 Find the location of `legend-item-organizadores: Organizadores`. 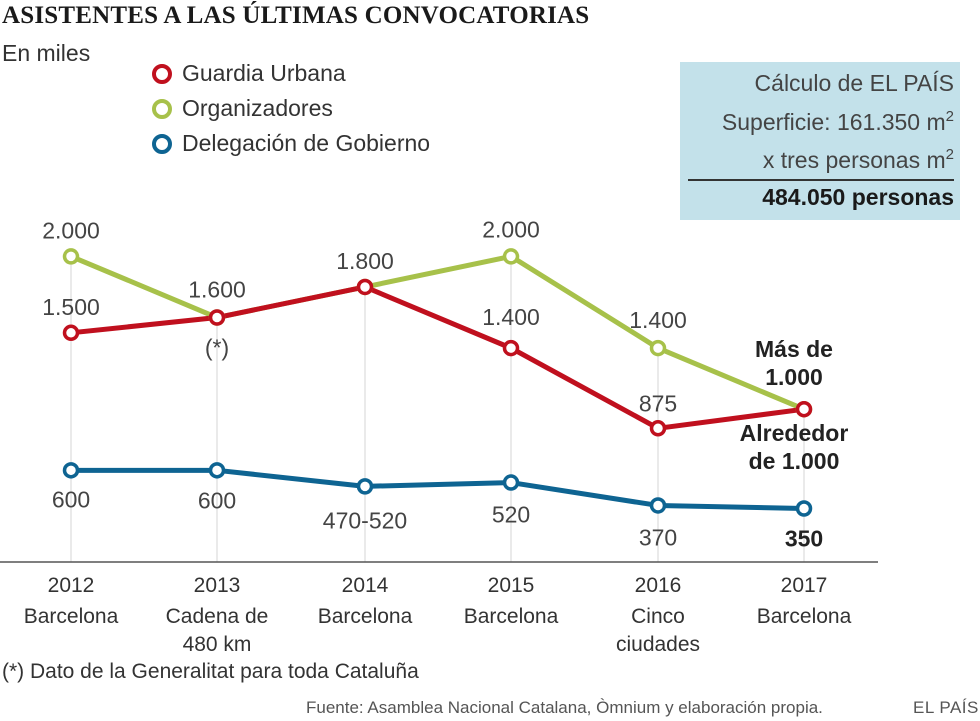

legend-item-organizadores: Organizadores is located at coordinates (291, 108).